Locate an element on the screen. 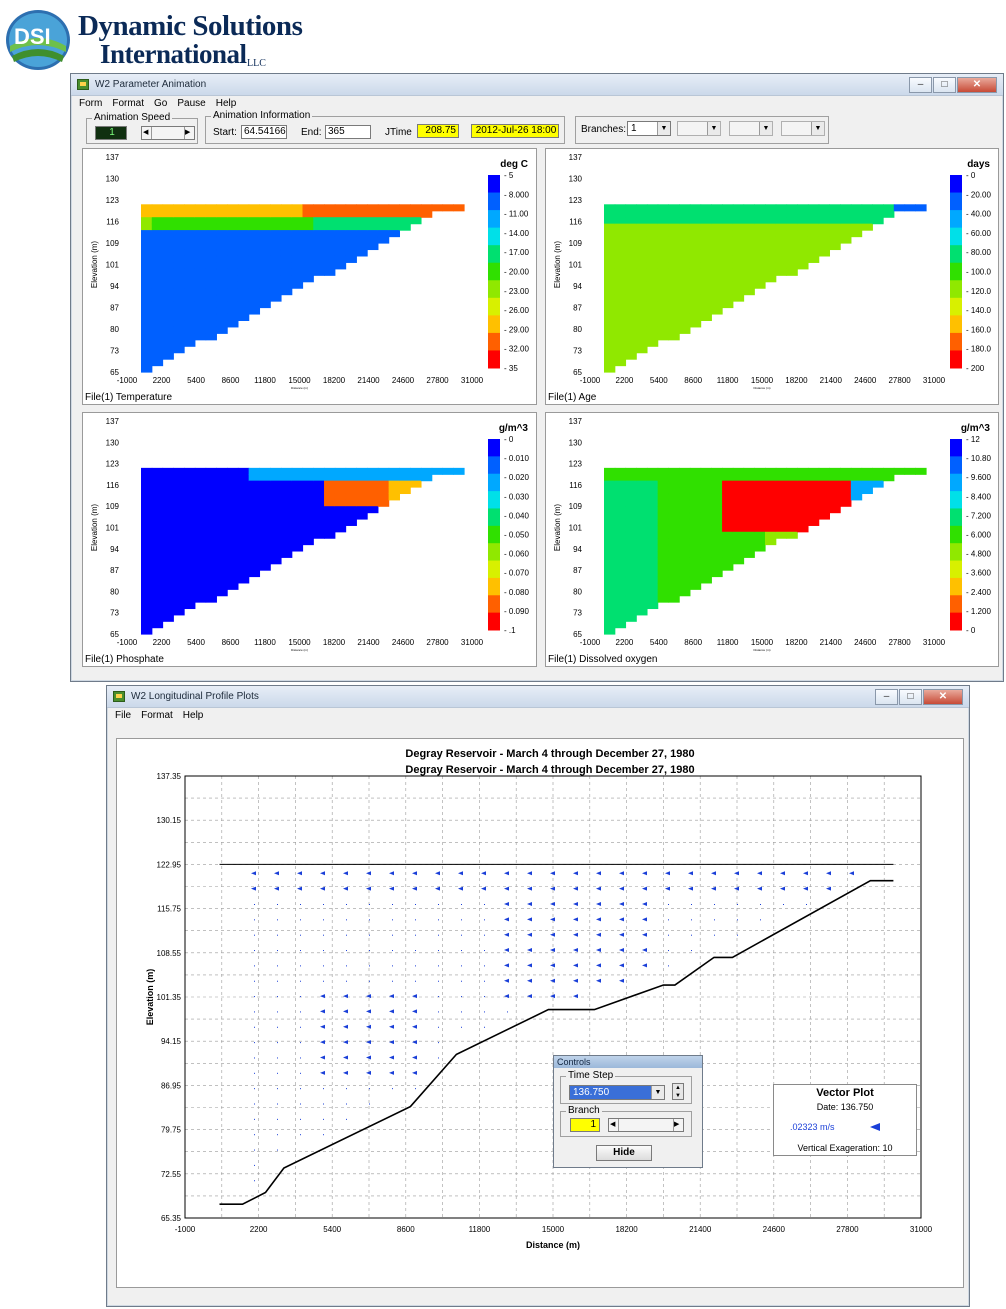  branch-select-2: ▼ is located at coordinates (699, 128).